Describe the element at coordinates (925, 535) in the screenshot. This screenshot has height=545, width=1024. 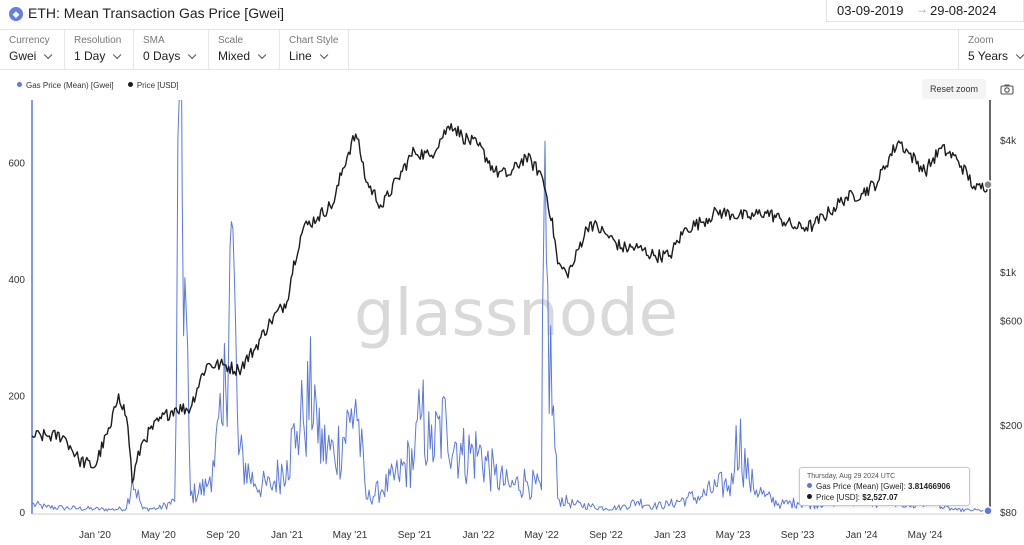
I see `x-tick-label: May '24` at that location.